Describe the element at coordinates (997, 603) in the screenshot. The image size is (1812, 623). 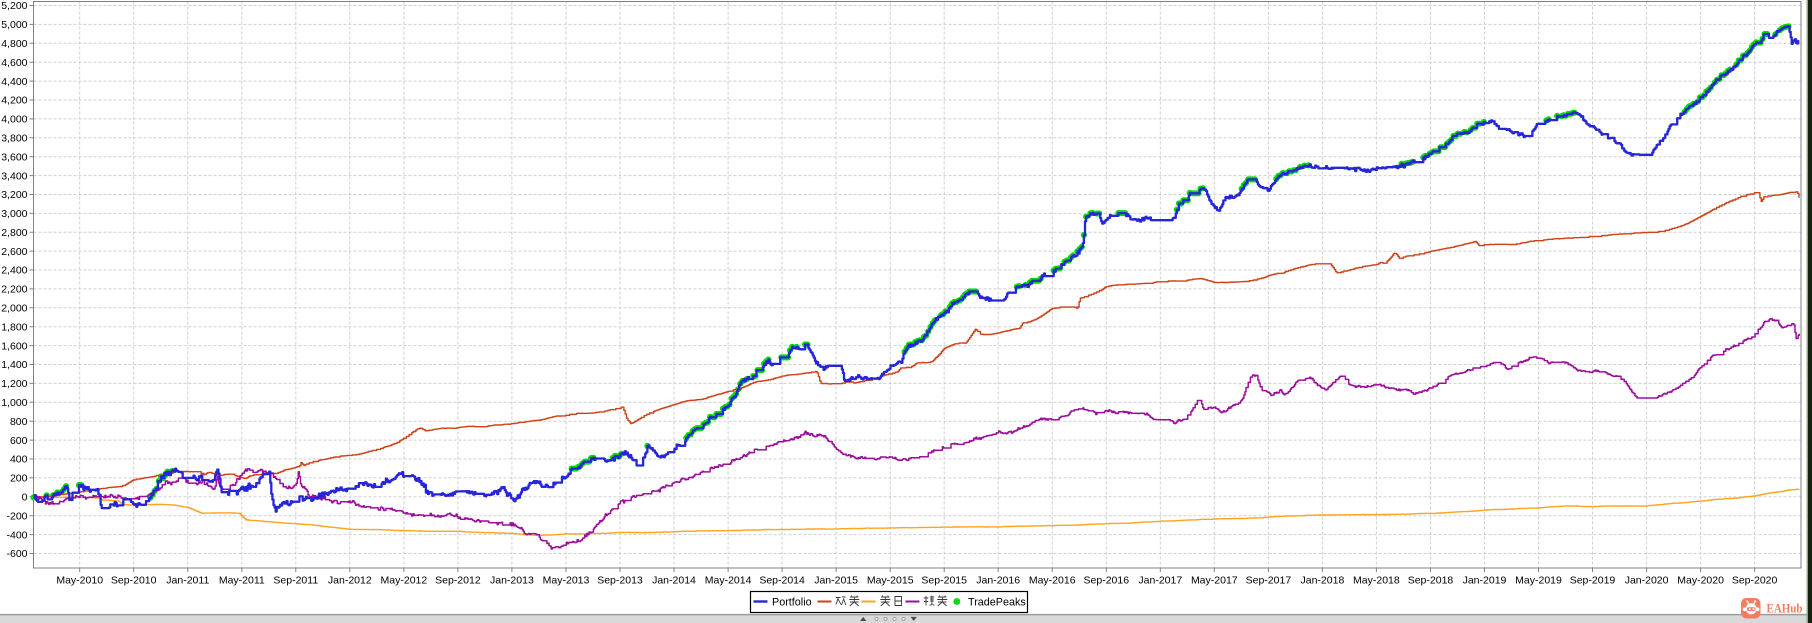
I see `svg-text: TradePeaks` at that location.